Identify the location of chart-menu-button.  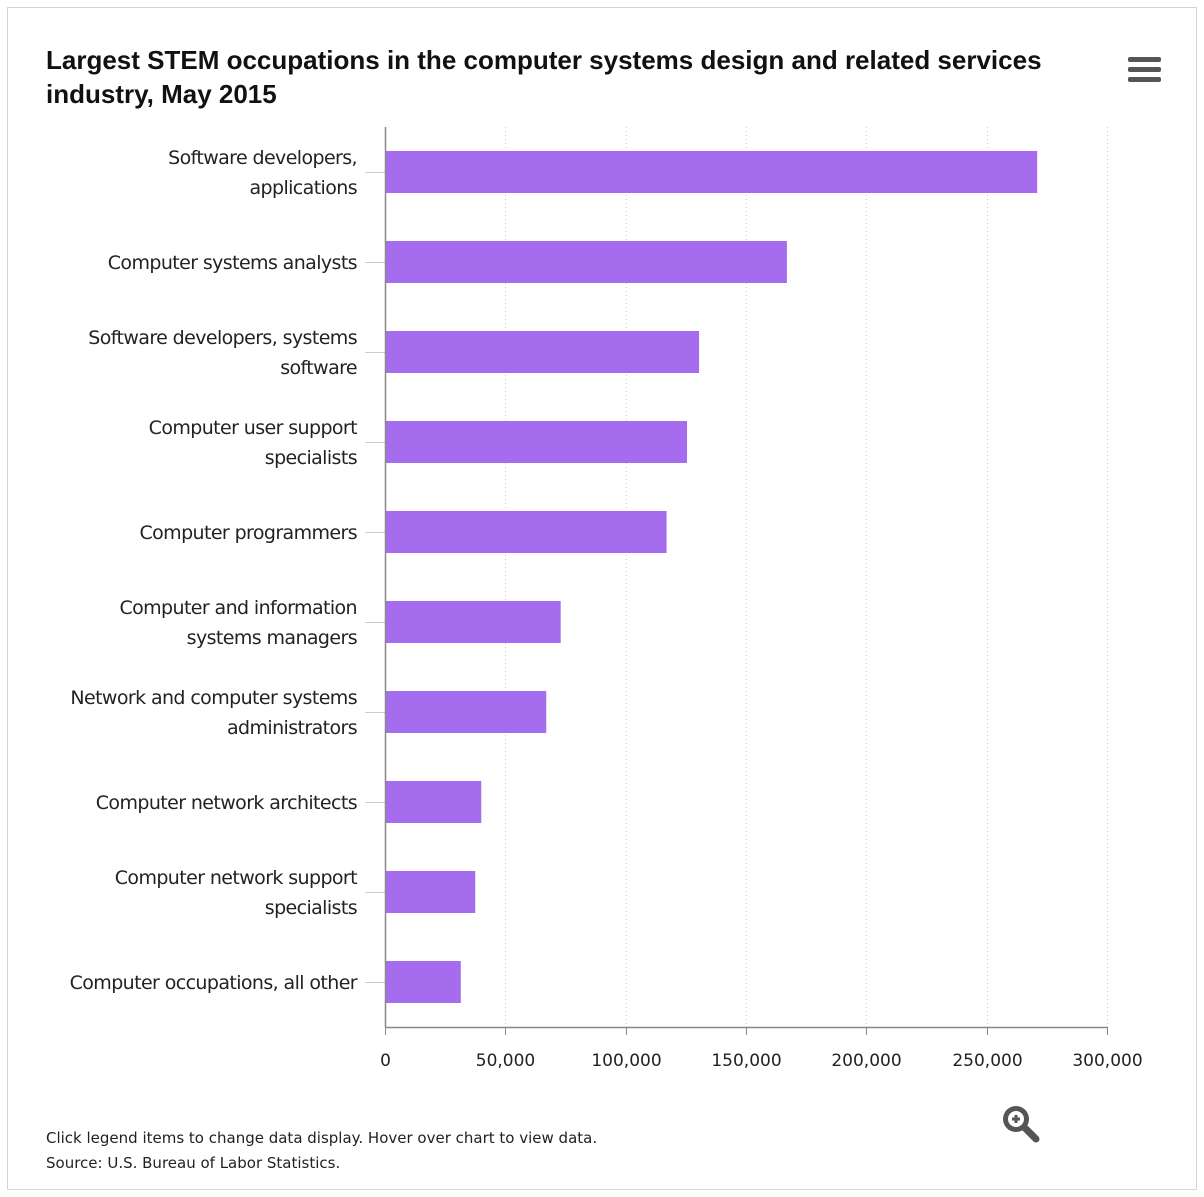
(1144, 70).